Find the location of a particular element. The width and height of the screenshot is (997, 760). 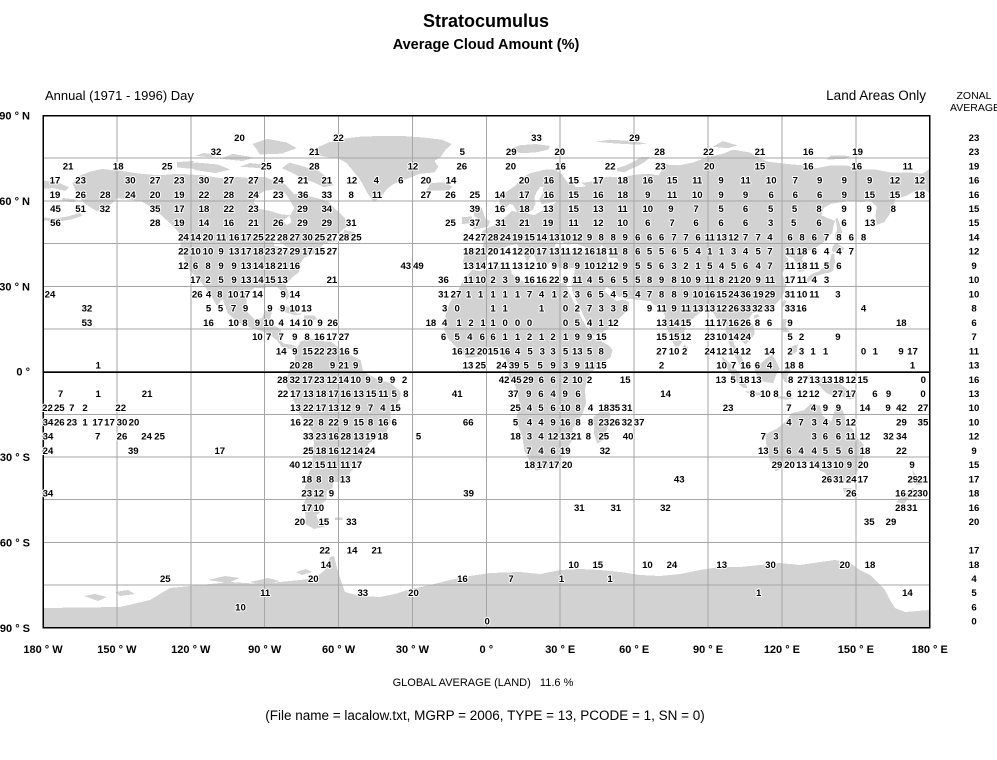

svg-text: 66 is located at coordinates (468, 423).